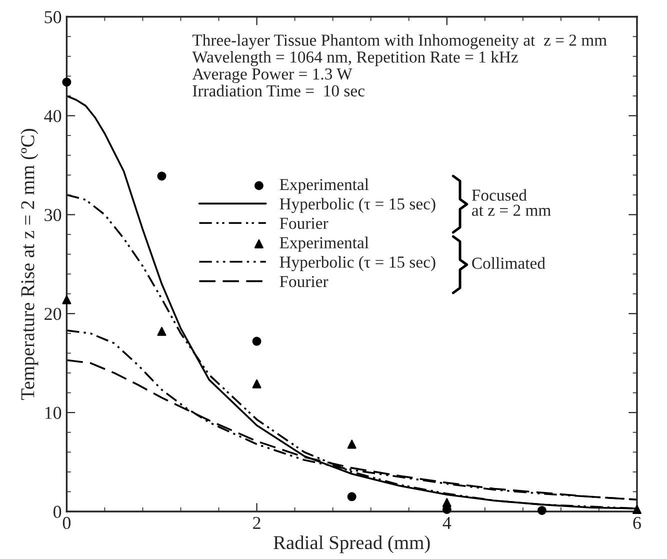 This screenshot has width=667, height=559. What do you see at coordinates (29, 264) in the screenshot?
I see `y-axis-title: Temperature Rise at z = 2 mm (ºC)` at bounding box center [29, 264].